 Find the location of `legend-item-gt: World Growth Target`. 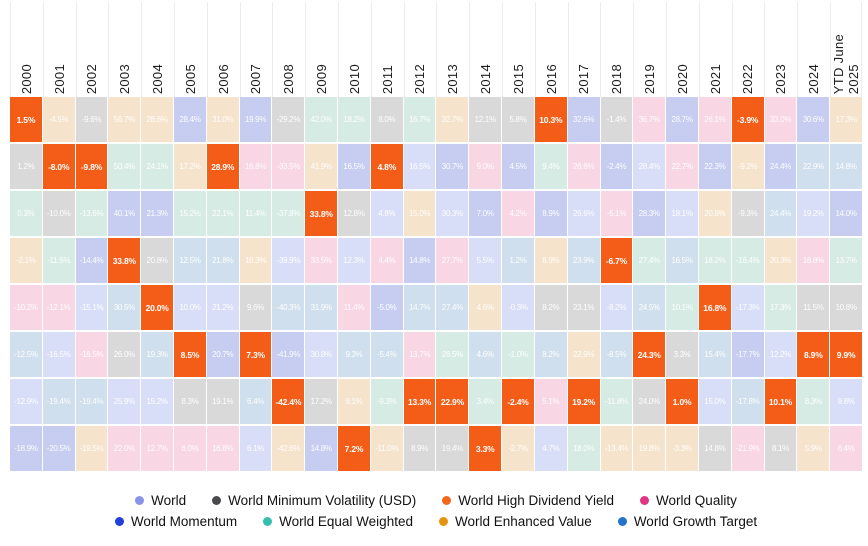

legend-item-gt: World Growth Target is located at coordinates (687, 521).